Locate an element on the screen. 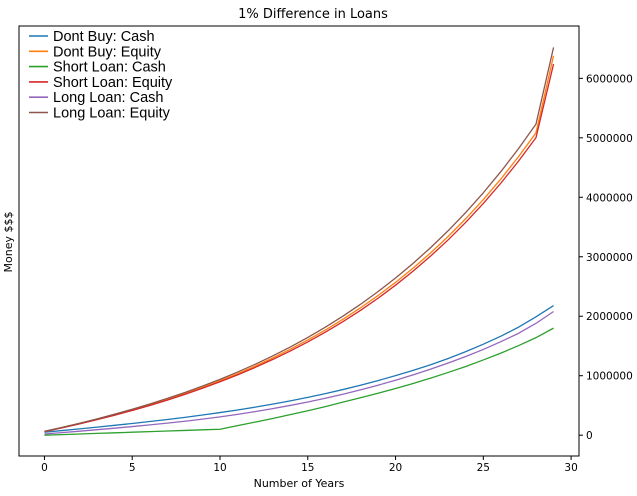 The height and width of the screenshot is (496, 637). x-axis: 0 5 10 15 20 25 30 is located at coordinates (309, 465).